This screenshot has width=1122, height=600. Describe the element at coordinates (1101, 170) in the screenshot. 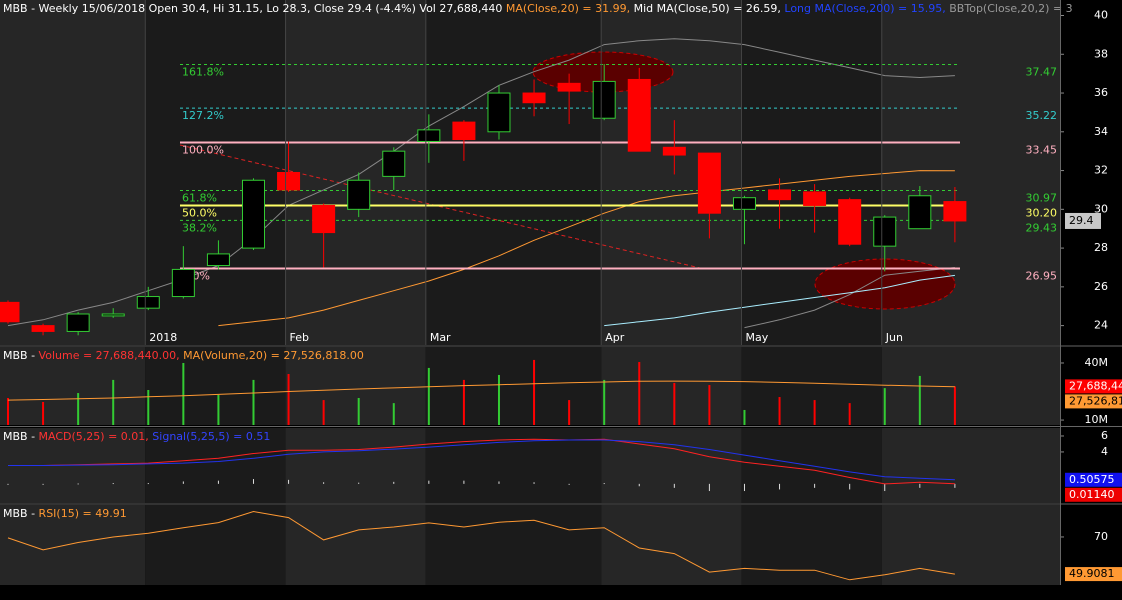

I see `y-tick-label: 32` at that location.